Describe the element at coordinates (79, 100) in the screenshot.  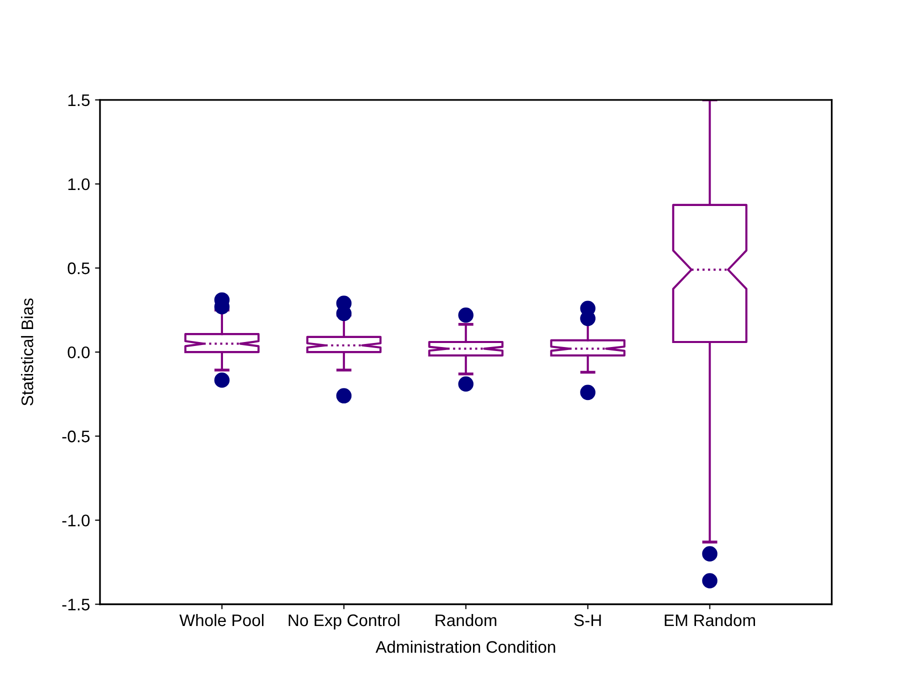
I see `y-tick-label: 1.5` at that location.